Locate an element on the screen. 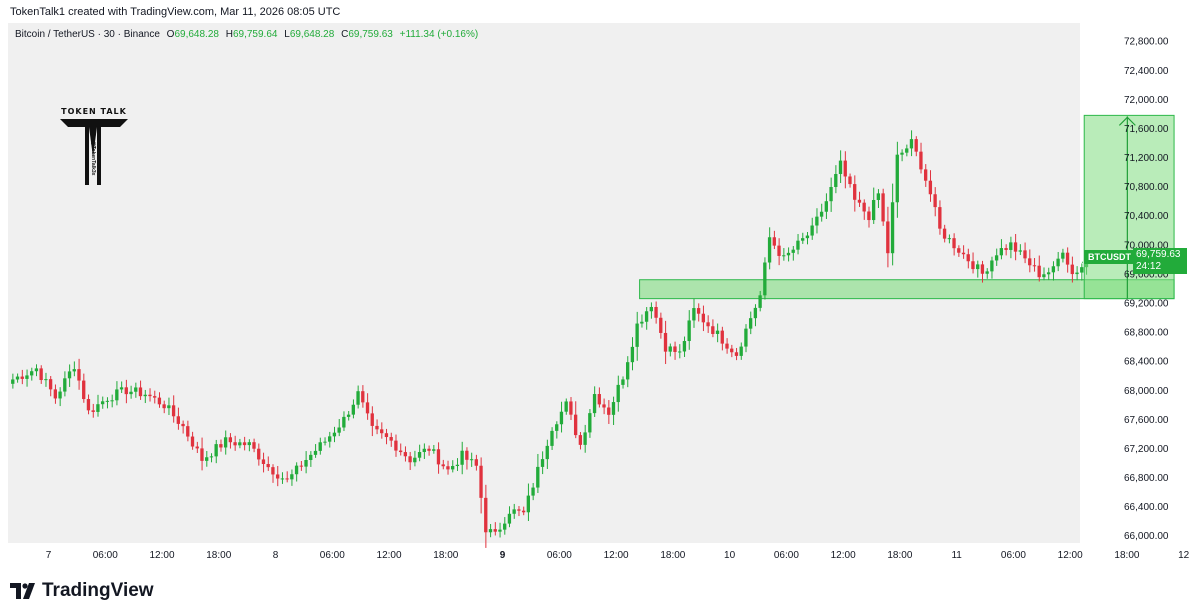 Image resolution: width=1200 pixels, height=615 pixels. y-tick-label: 69,200.00 is located at coordinates (1146, 304).